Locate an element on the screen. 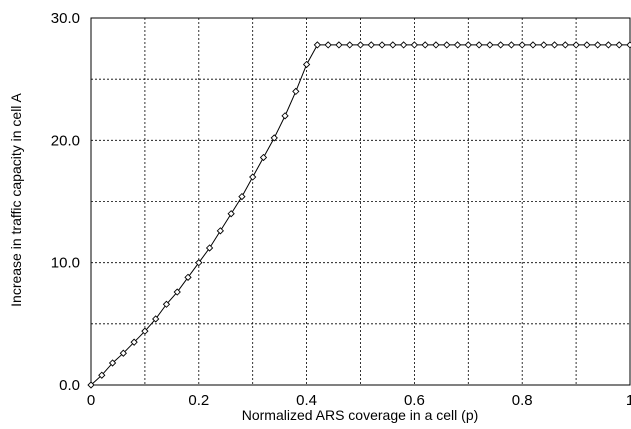  x-axis-ticks: 0 0.2 0.4 0.6 0.8 1 is located at coordinates (359, 400).